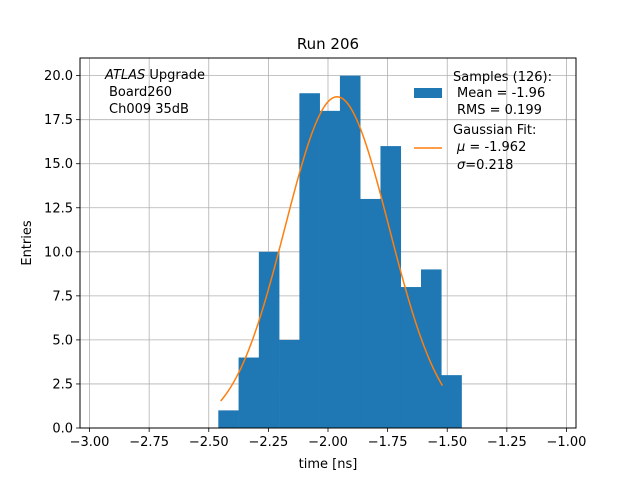 The height and width of the screenshot is (480, 640). I want to click on x-tick-label: −2.25, so click(268, 442).